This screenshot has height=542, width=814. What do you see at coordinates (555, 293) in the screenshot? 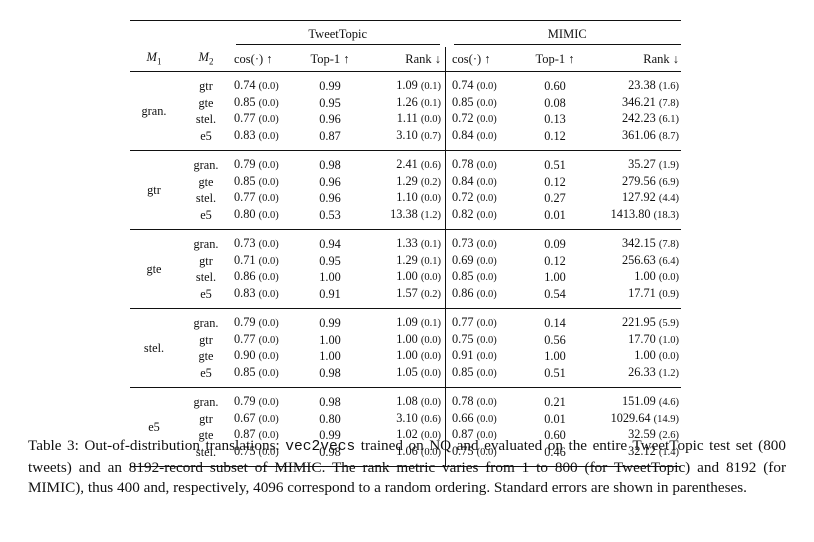
I see `mimic-top1-cell: 0.54` at bounding box center [555, 293].